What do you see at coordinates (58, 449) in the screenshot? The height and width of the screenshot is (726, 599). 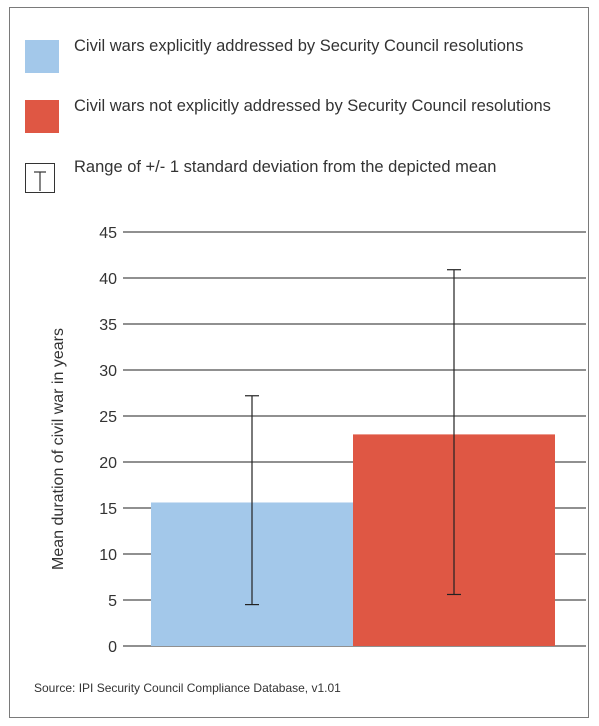 I see `y-axis-title: Mean duration of civil war in years` at bounding box center [58, 449].